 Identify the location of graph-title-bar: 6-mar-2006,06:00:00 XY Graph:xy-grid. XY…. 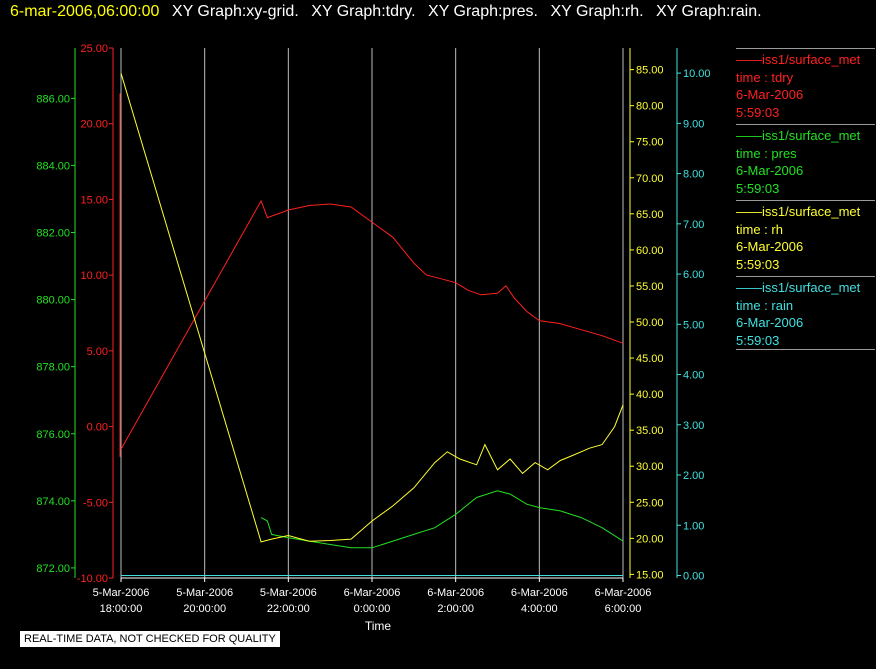
(386, 12).